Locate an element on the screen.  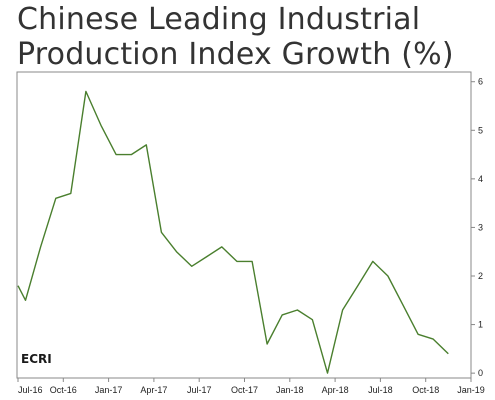
y-tick-label: 2 is located at coordinates (480, 276).